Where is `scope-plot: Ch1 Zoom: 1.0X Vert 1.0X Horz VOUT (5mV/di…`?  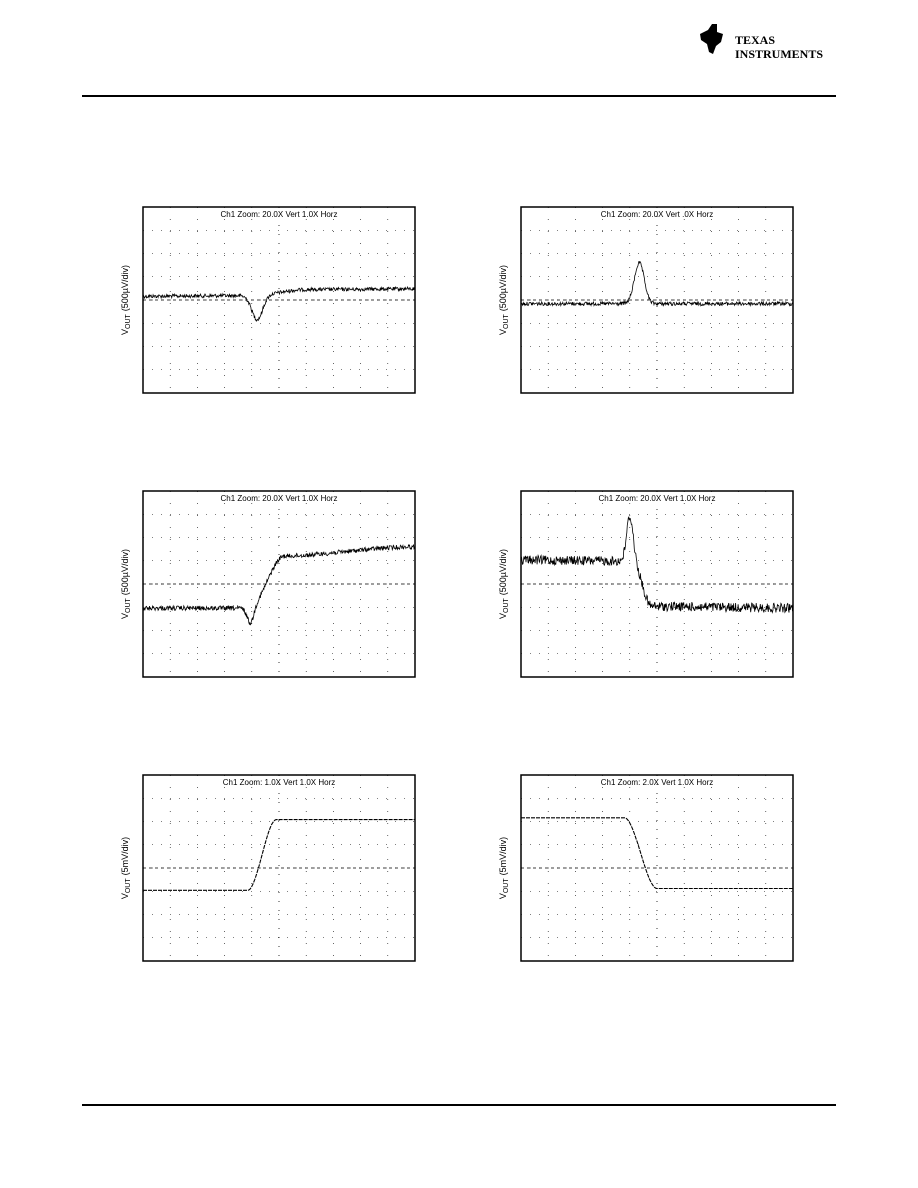 scope-plot: Ch1 Zoom: 1.0X Vert 1.0X Horz VOUT (5mV/di… is located at coordinates (268, 868).